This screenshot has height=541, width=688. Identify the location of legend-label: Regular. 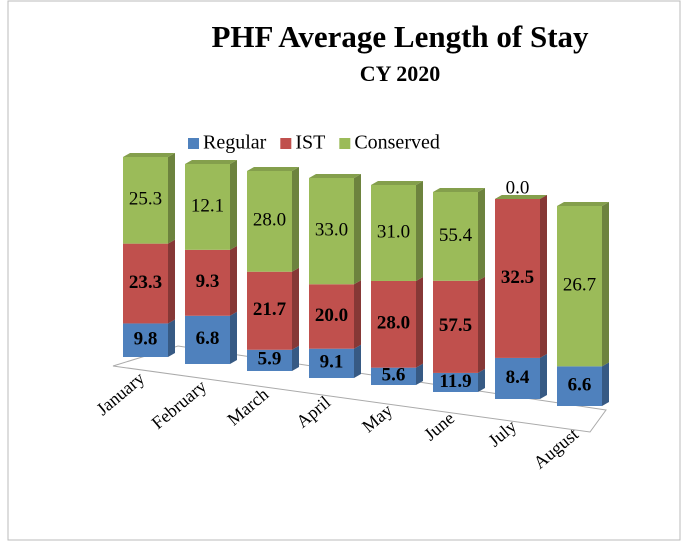
(235, 143).